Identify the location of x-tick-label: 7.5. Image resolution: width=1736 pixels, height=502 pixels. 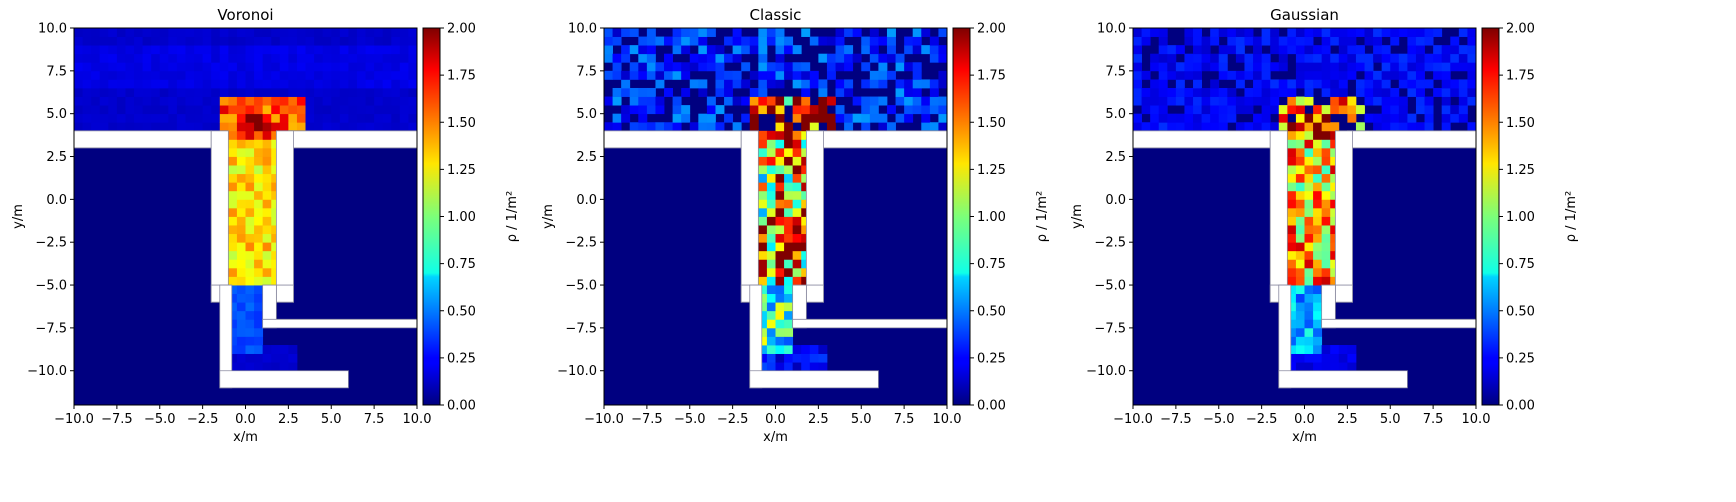
(1433, 419).